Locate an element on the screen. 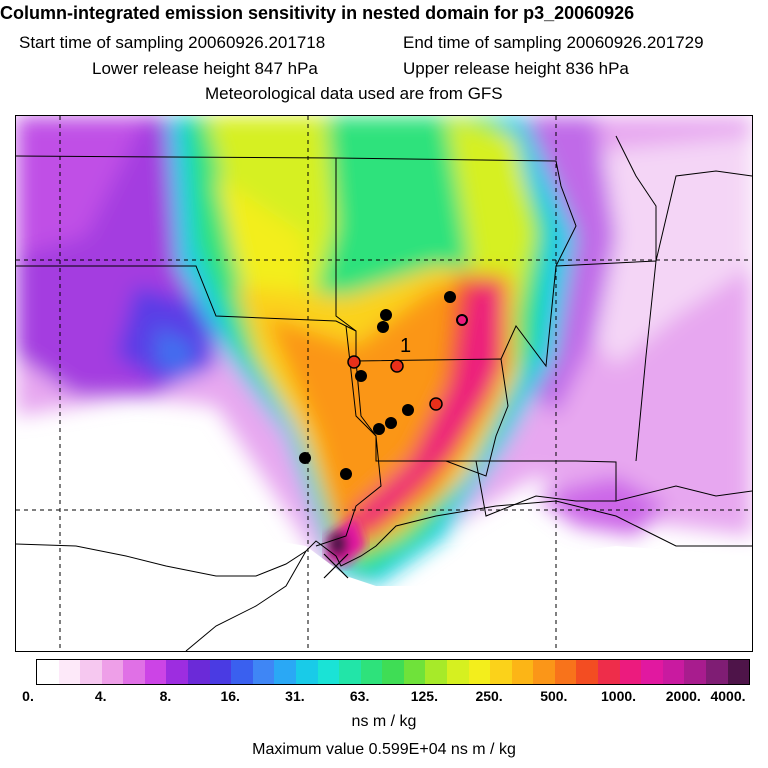  receptor-markers is located at coordinates (383, 385).